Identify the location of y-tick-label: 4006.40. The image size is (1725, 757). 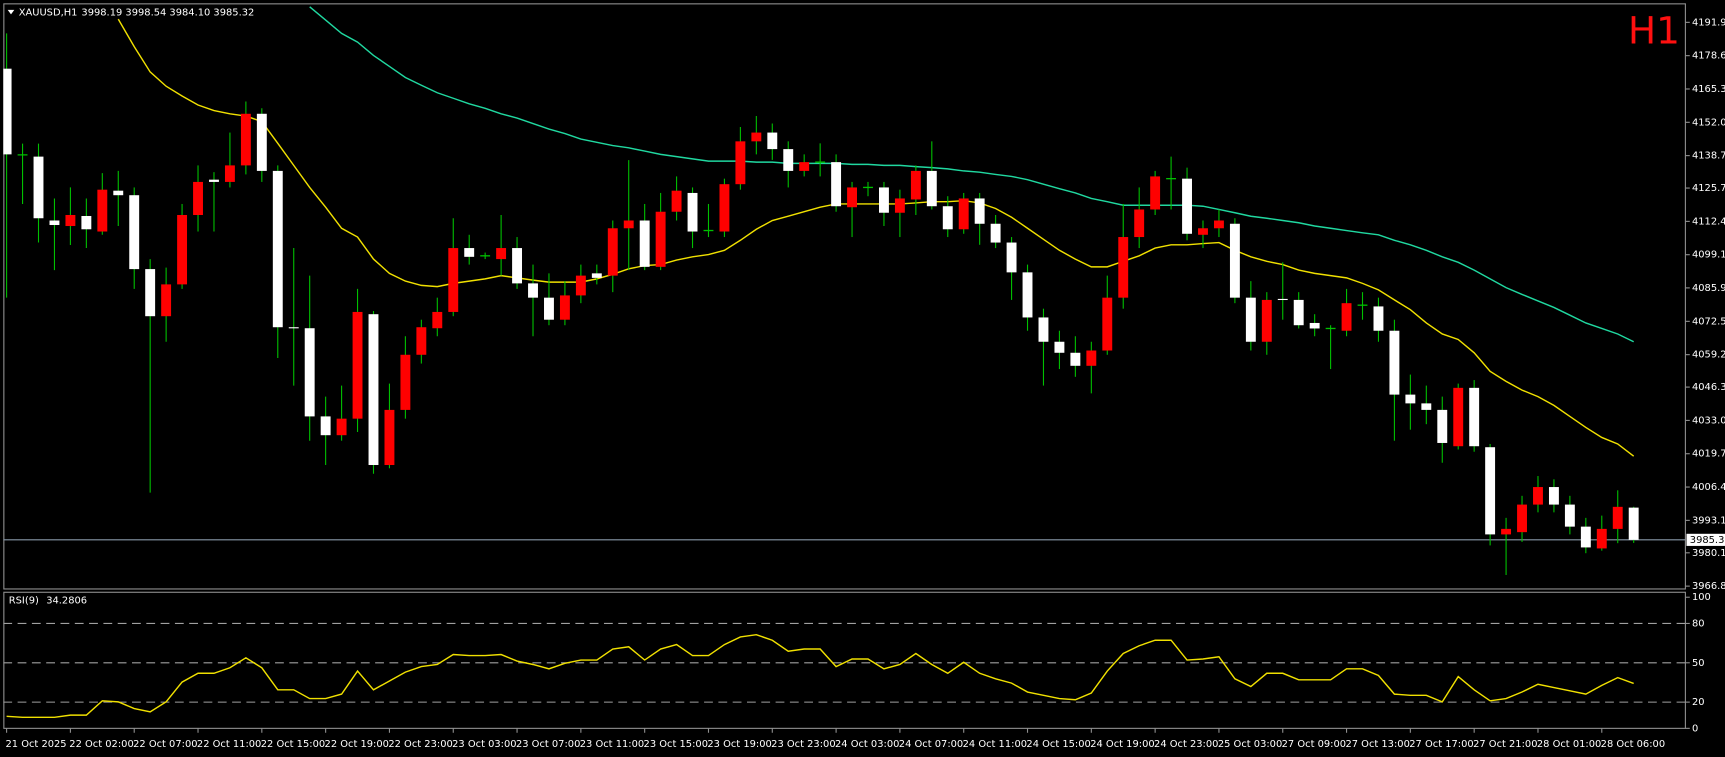
(1708, 487).